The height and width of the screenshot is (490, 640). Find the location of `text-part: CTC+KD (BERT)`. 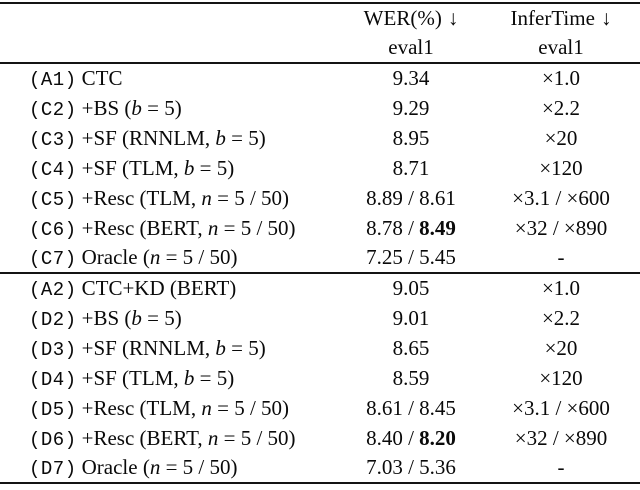

text-part: CTC+KD (BERT) is located at coordinates (159, 288).